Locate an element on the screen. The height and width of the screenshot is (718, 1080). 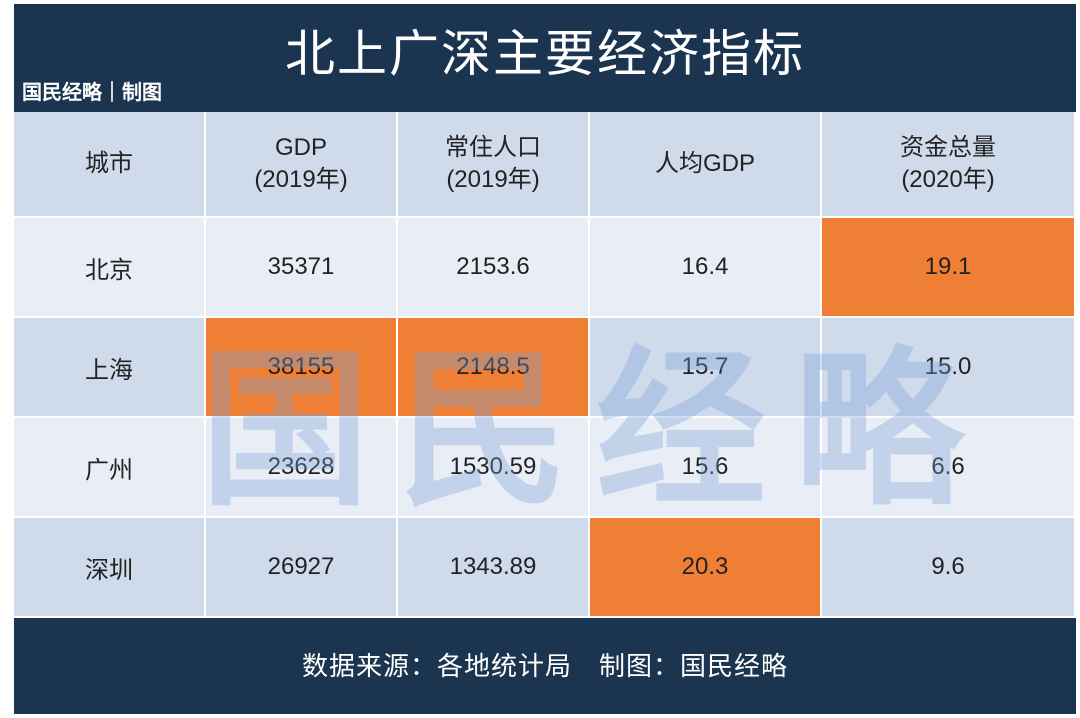
cell-city: 上海 is located at coordinates (110, 368).